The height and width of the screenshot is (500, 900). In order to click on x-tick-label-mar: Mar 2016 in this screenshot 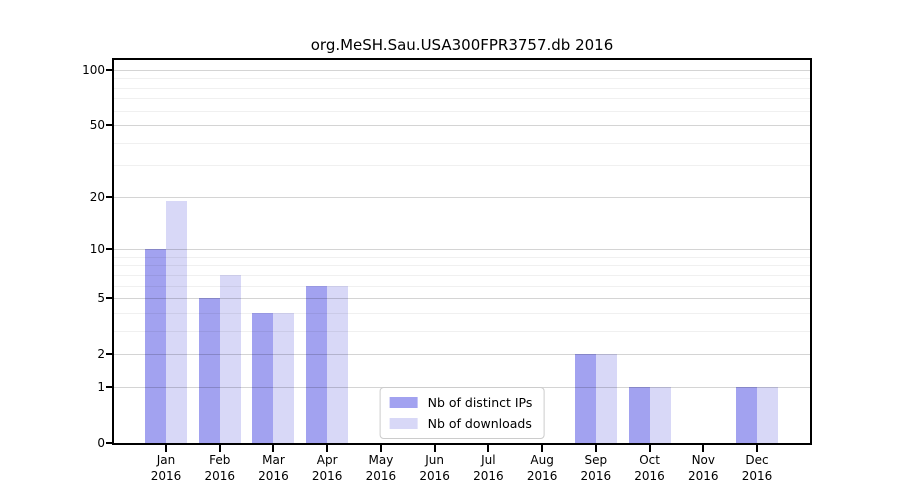, I will do `click(273, 468)`.